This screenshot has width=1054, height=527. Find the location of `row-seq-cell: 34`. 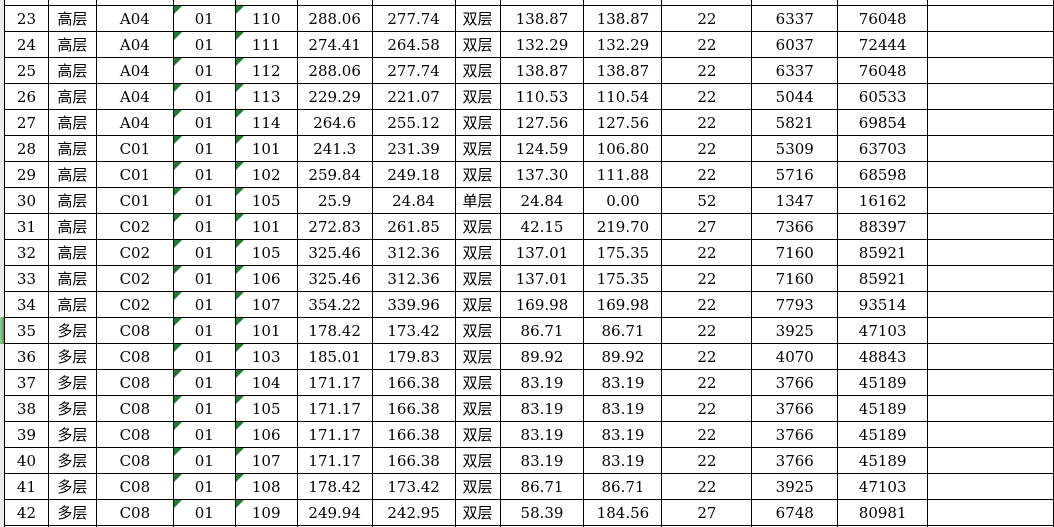

row-seq-cell: 34 is located at coordinates (26, 304).